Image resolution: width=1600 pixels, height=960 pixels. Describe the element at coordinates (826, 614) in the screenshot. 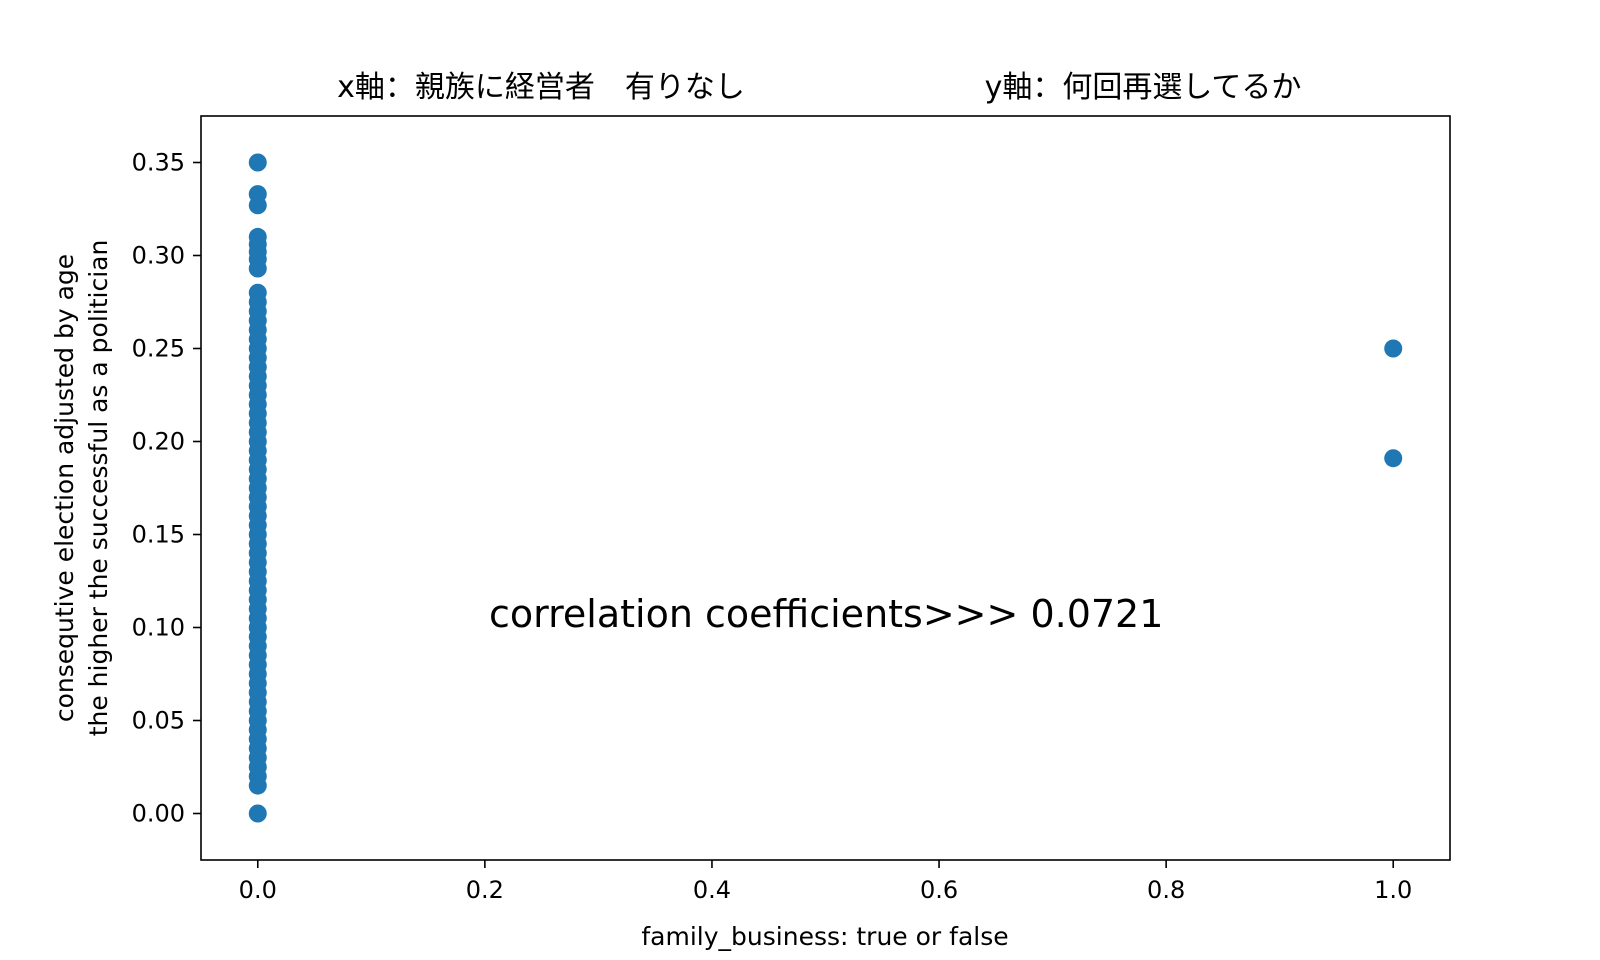

I see `correlation-annotation: correlation coefficients>>> 0.0721` at that location.